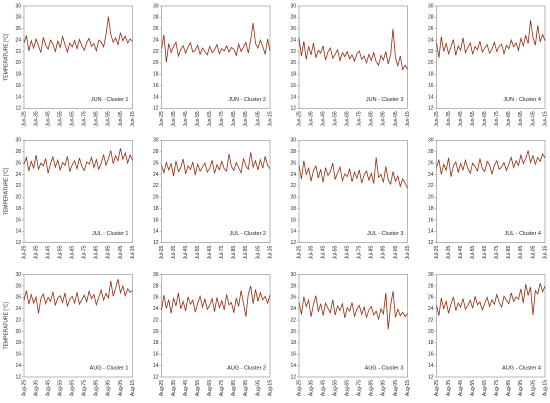 Image resolution: width=550 pixels, height=403 pixels. Describe the element at coordinates (372, 252) in the screenshot. I see `x-tick-label: Jul-85` at that location.